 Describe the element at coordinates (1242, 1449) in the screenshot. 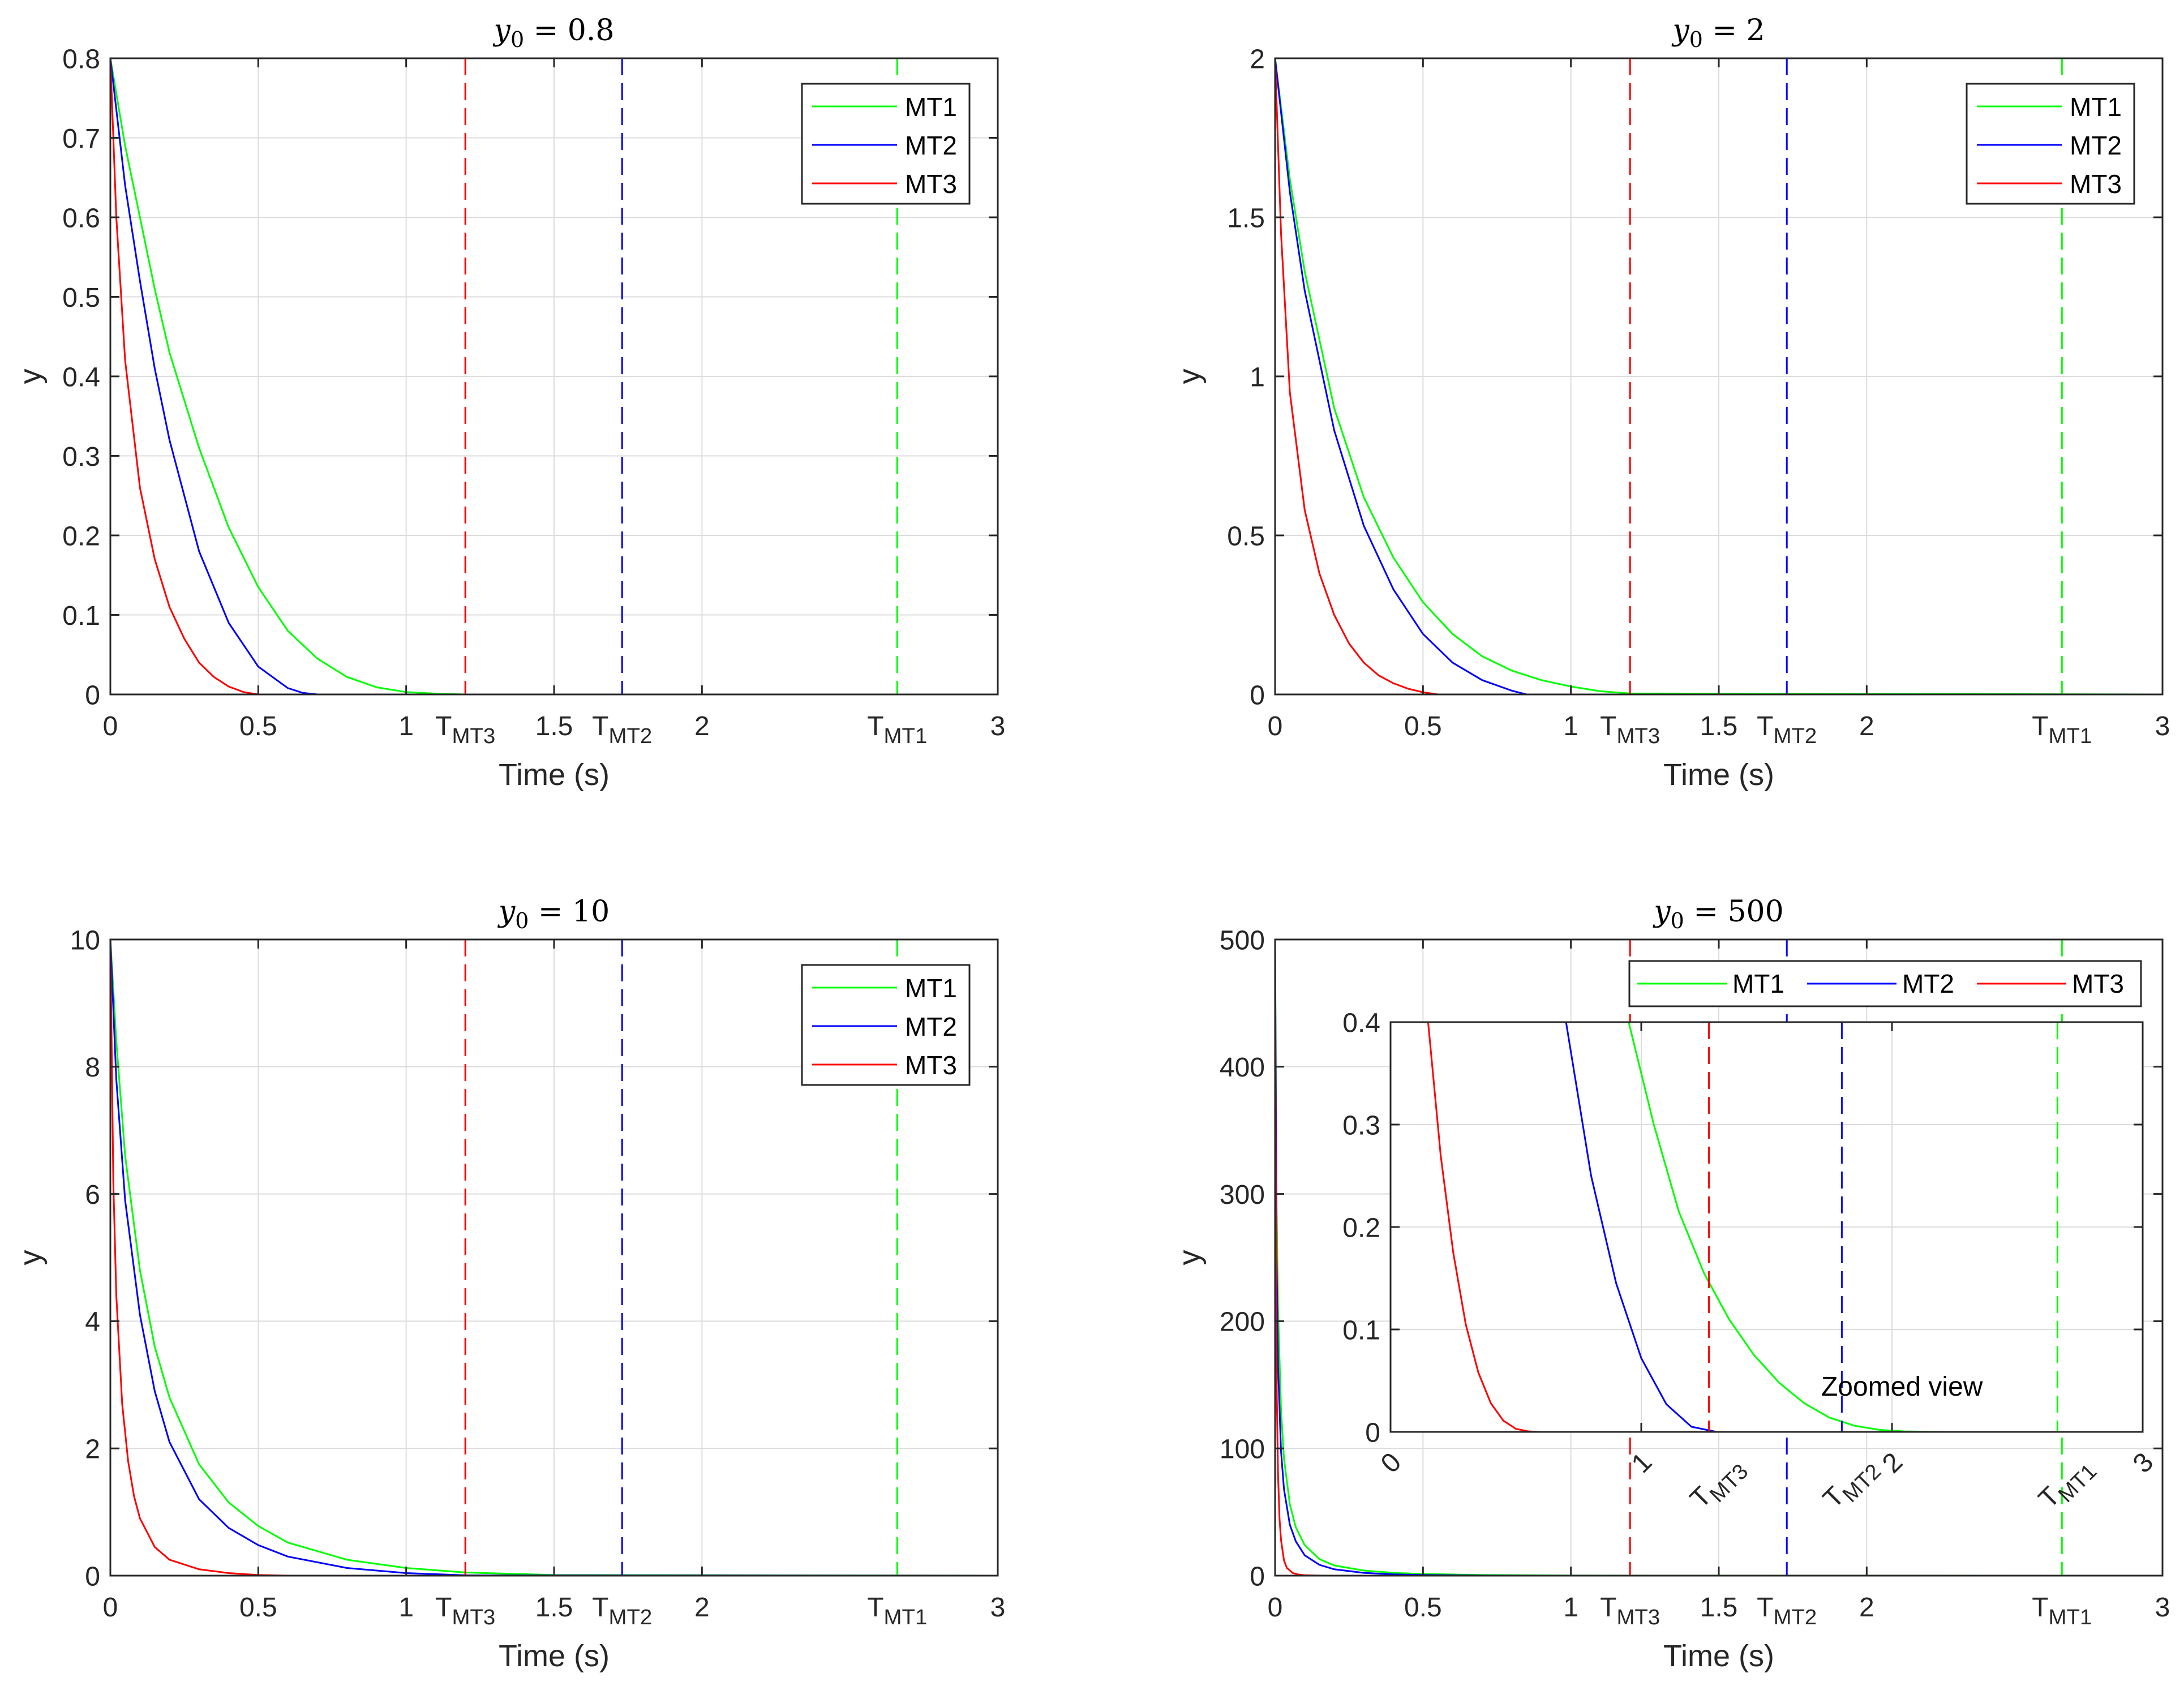

I see `y-tick-label-100: 100` at that location.